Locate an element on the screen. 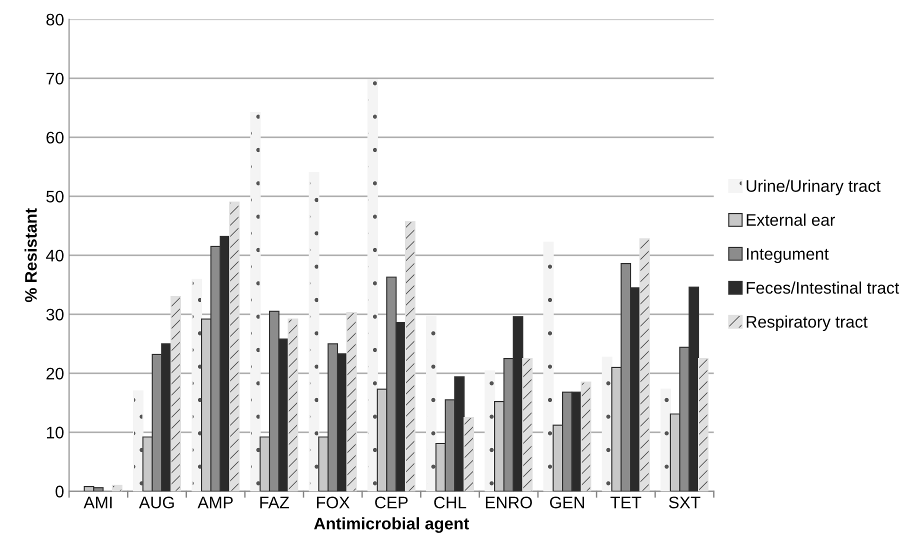  y-tick-label: 30 is located at coordinates (55, 314).